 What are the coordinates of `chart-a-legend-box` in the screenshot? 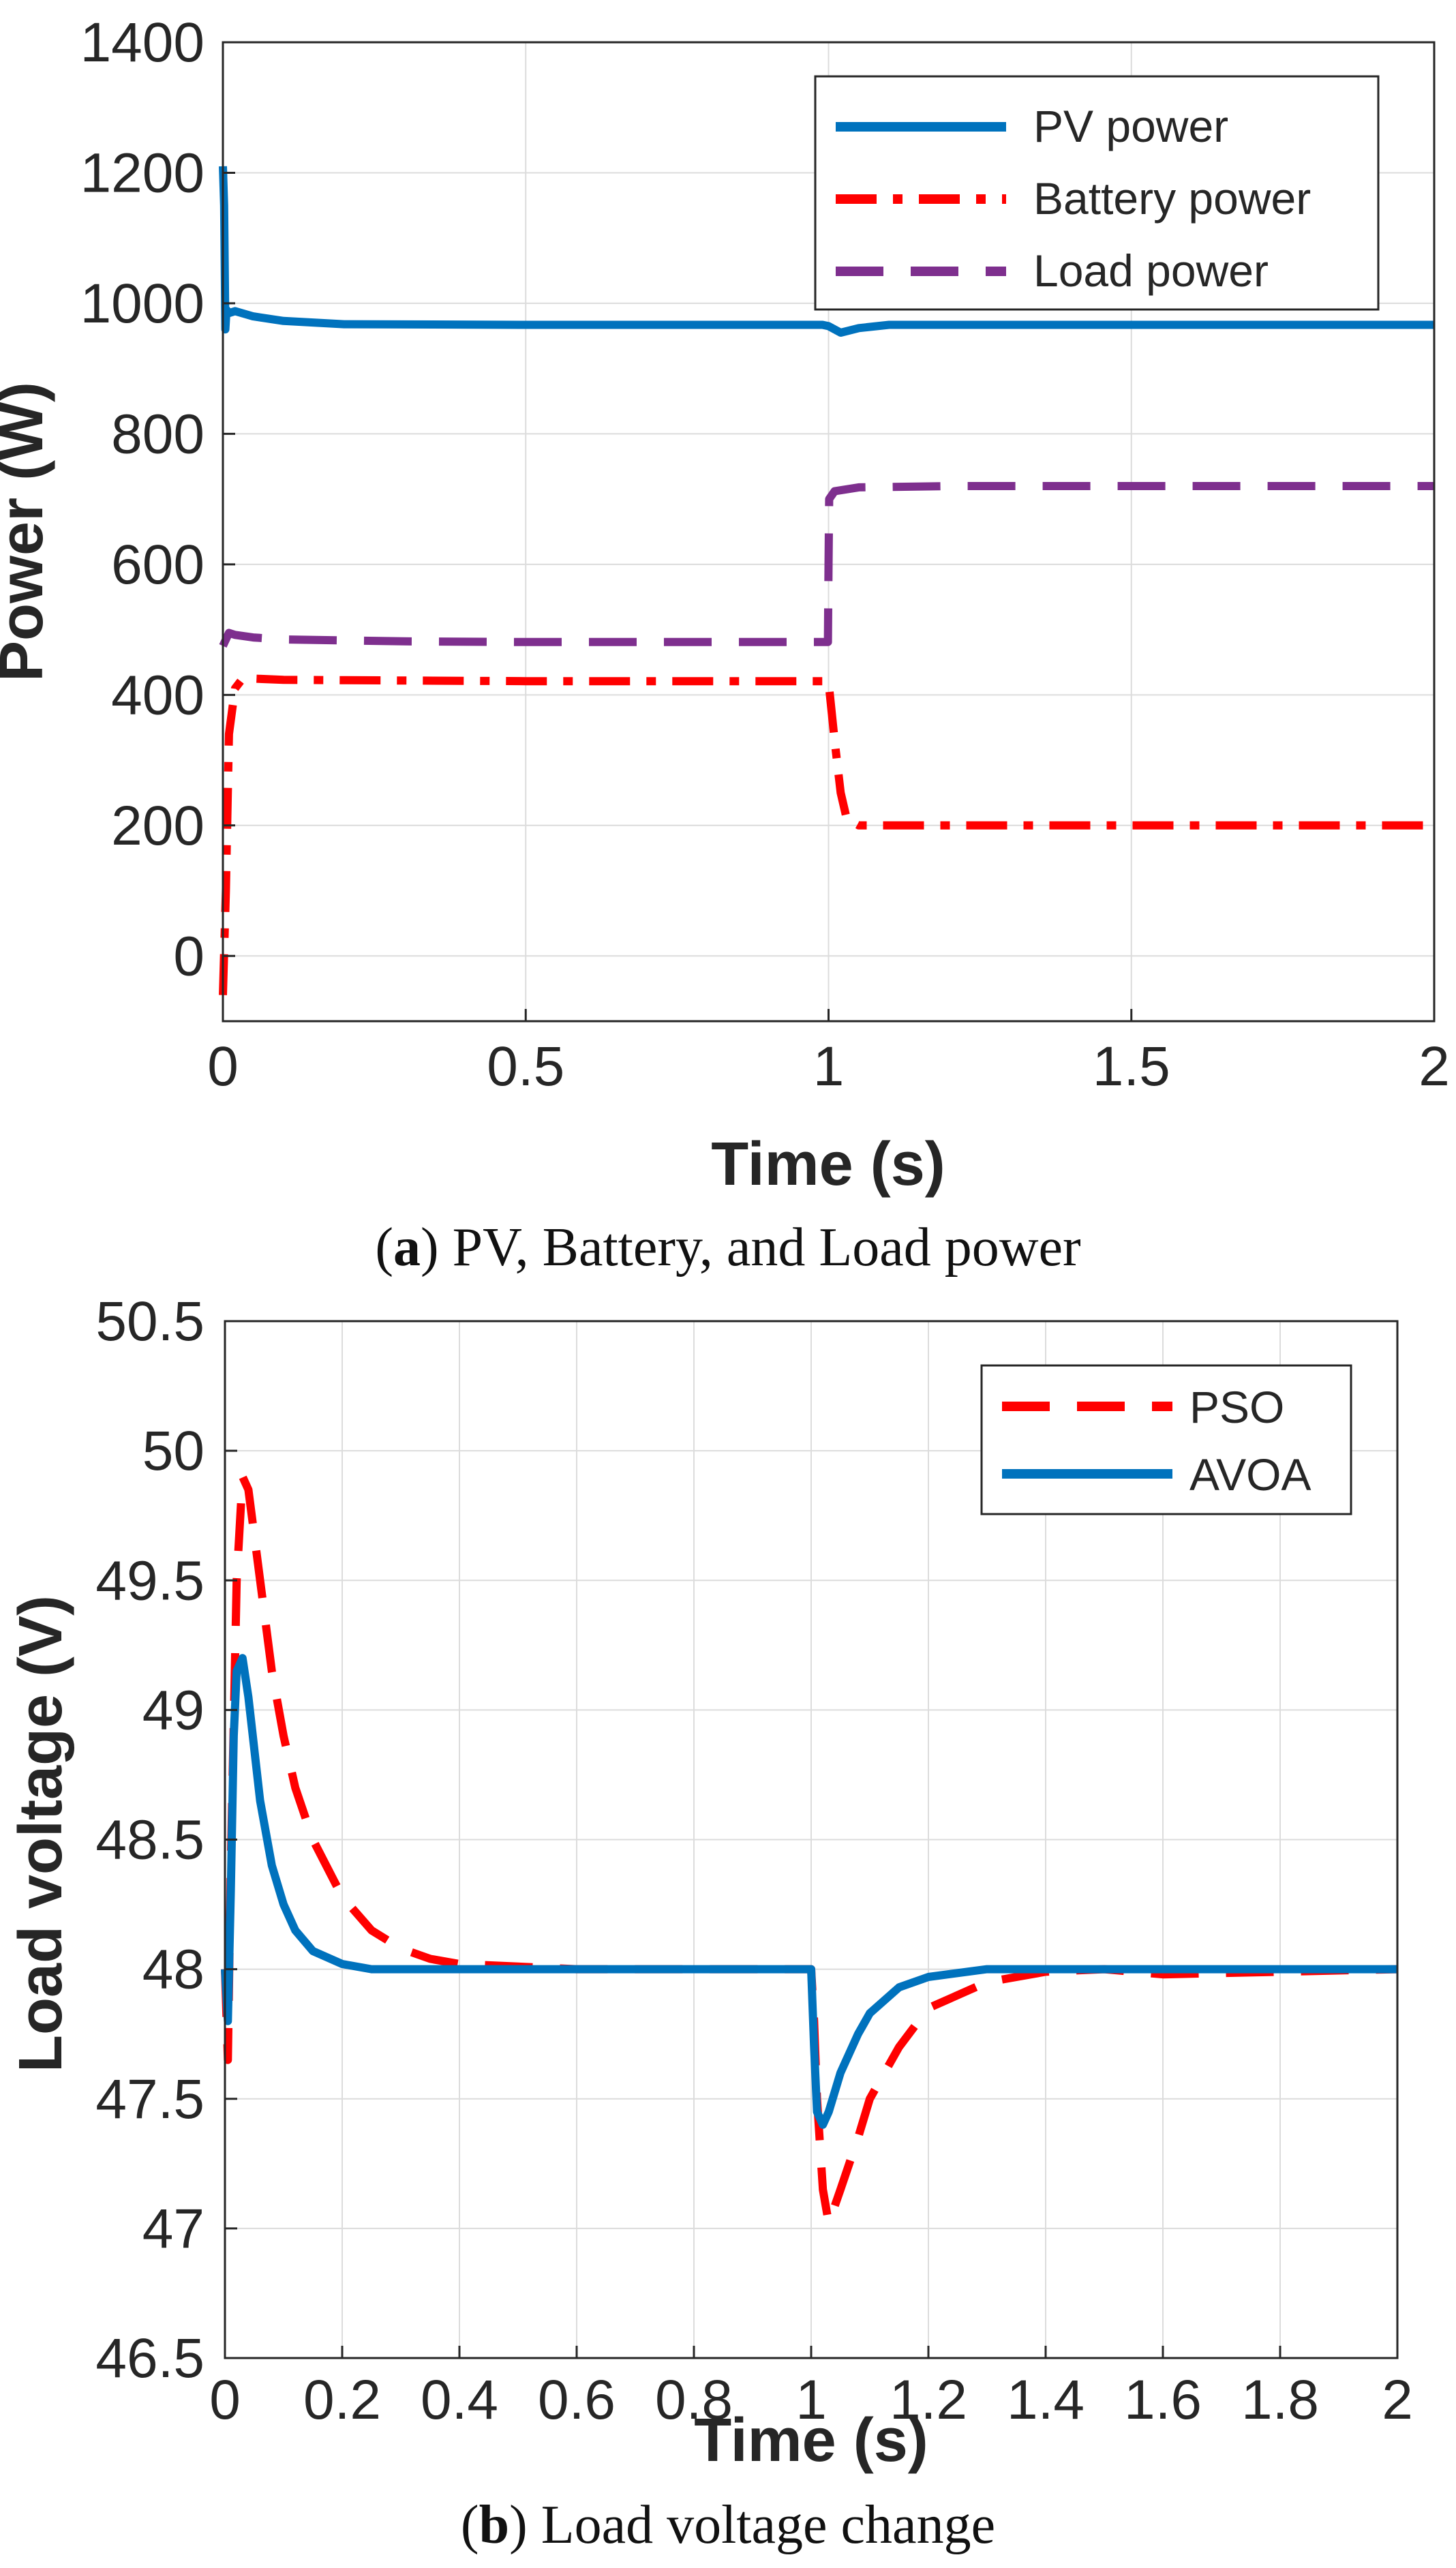 It's located at (1097, 193).